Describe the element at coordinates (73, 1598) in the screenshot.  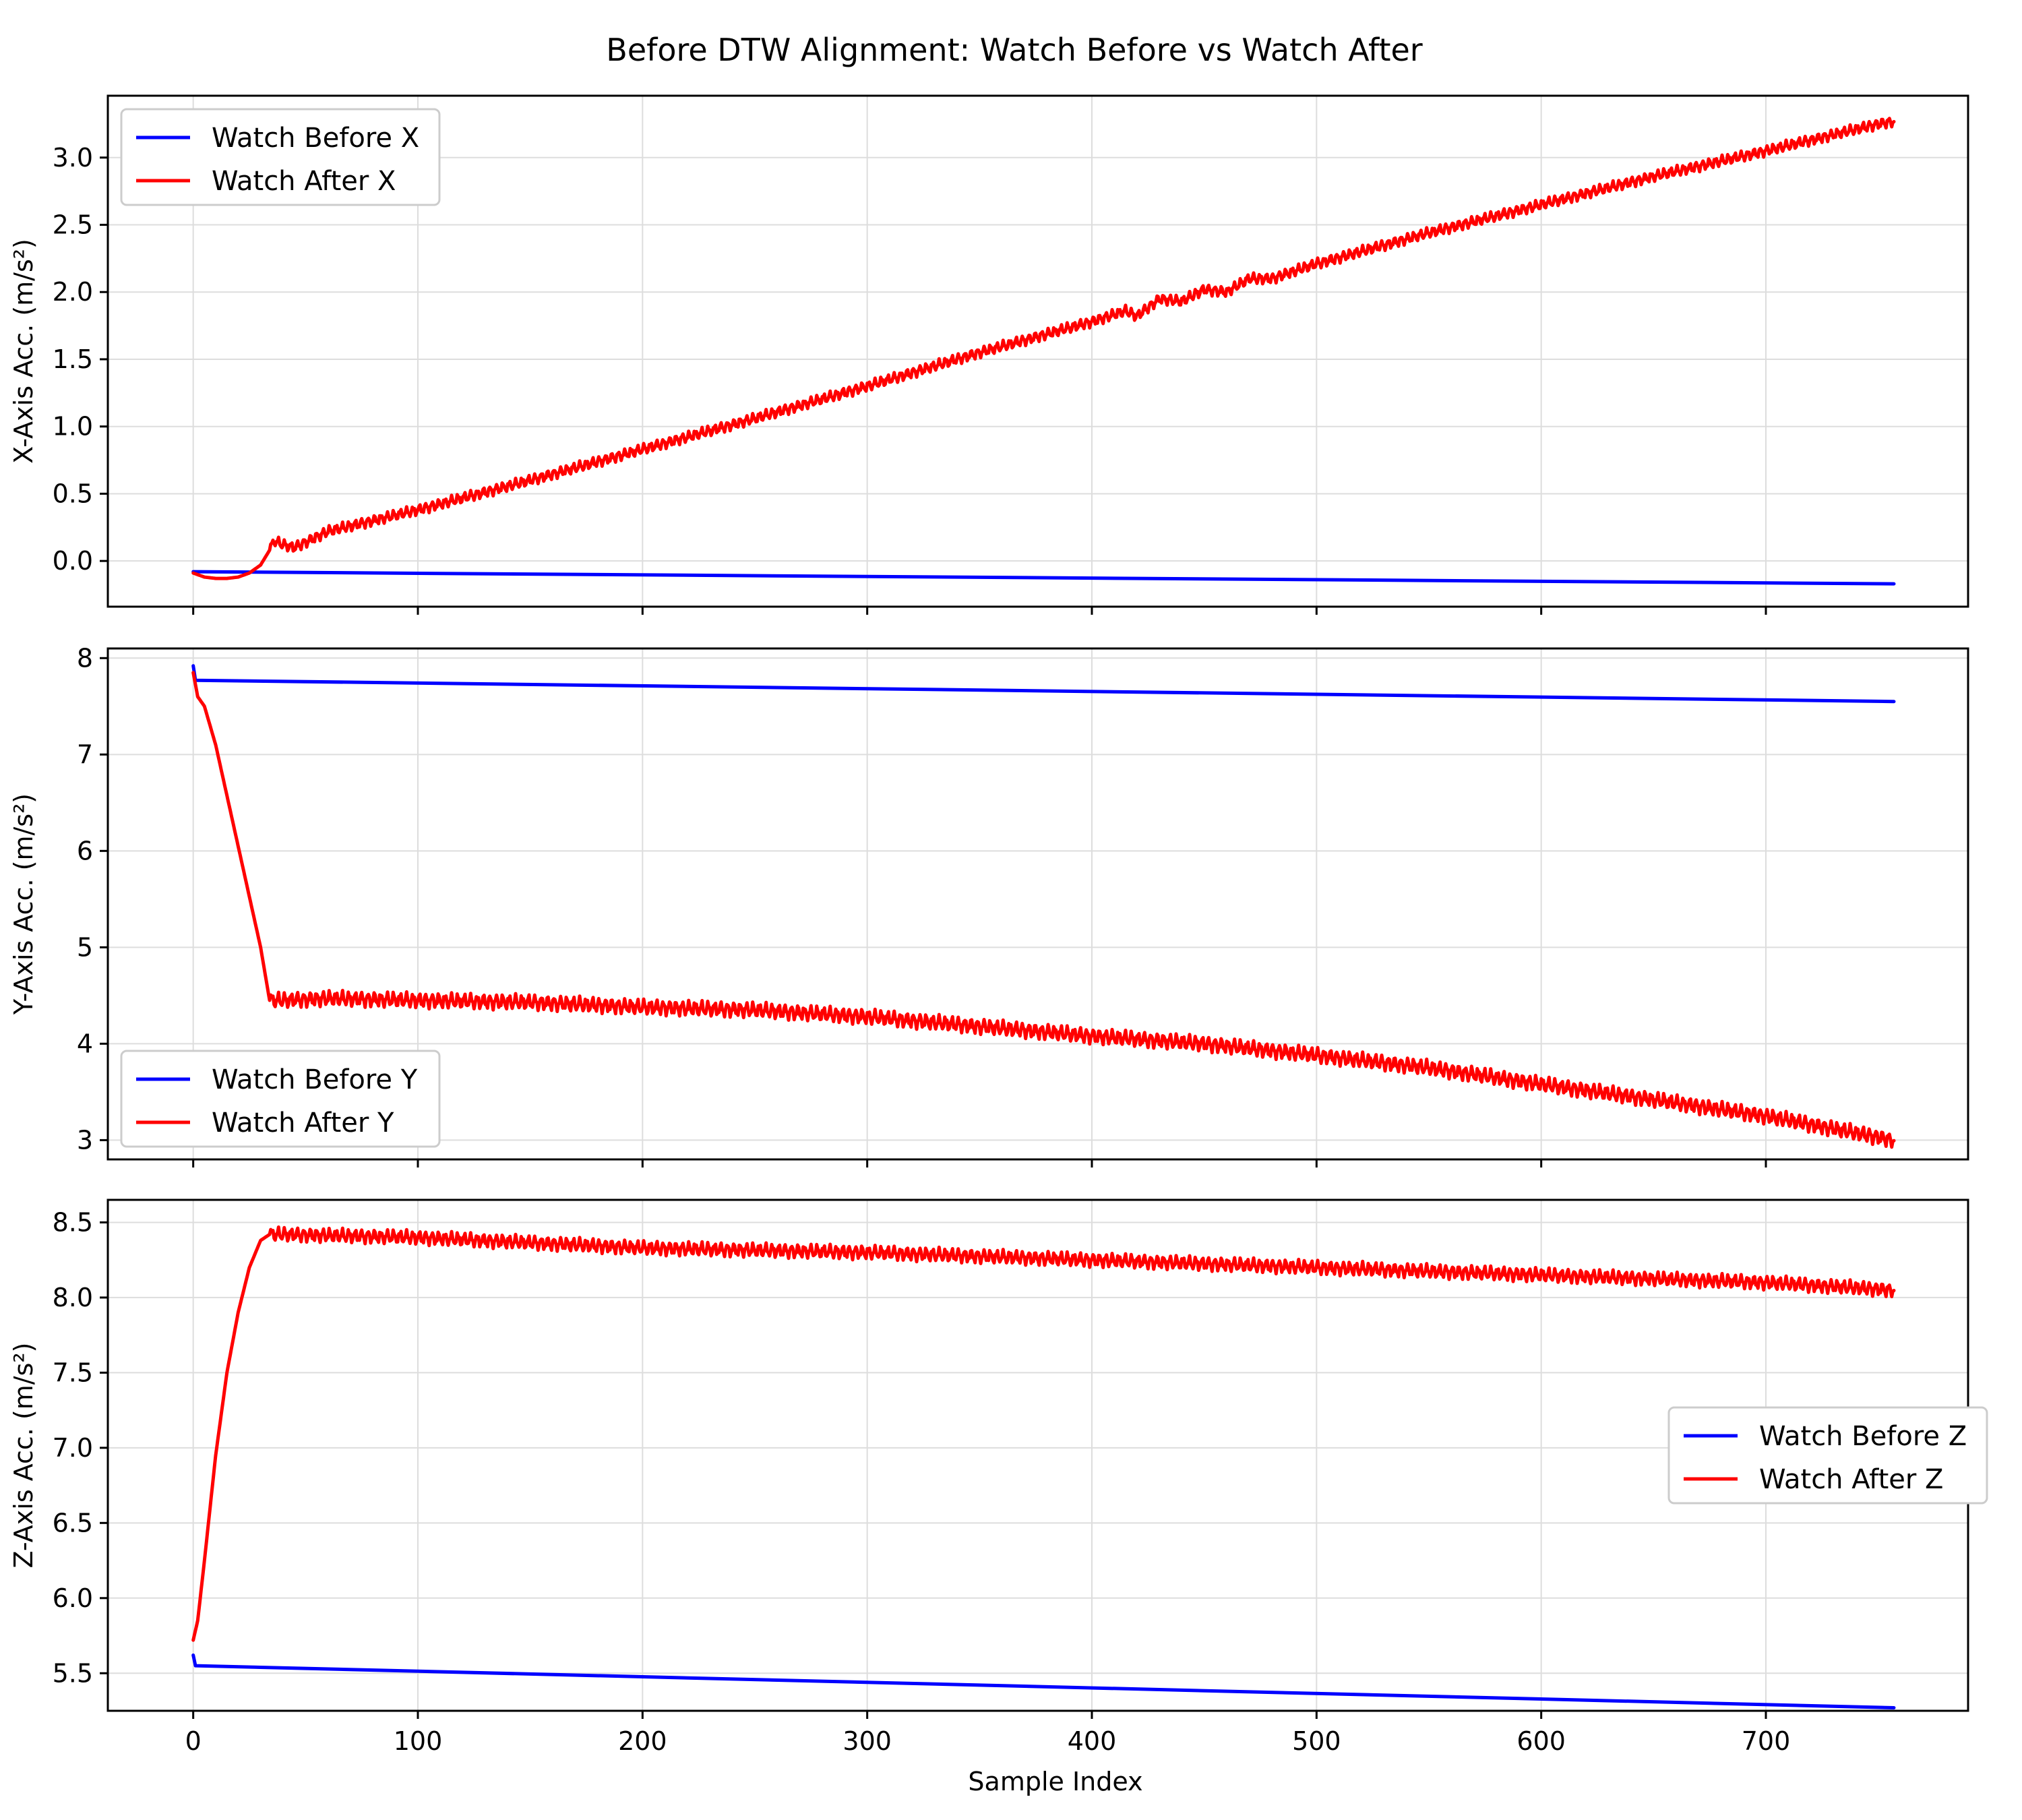
I see `y-tick-label: 6.0` at that location.